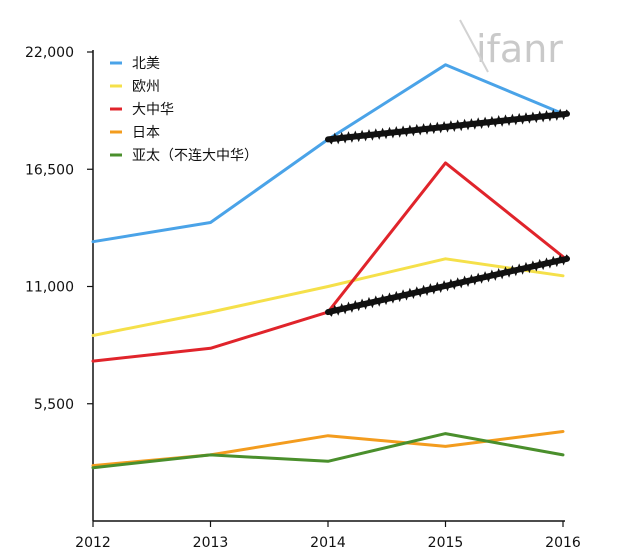 This screenshot has height=554, width=624. What do you see at coordinates (49, 170) in the screenshot?
I see `y-tick-label: 16,500` at bounding box center [49, 170].